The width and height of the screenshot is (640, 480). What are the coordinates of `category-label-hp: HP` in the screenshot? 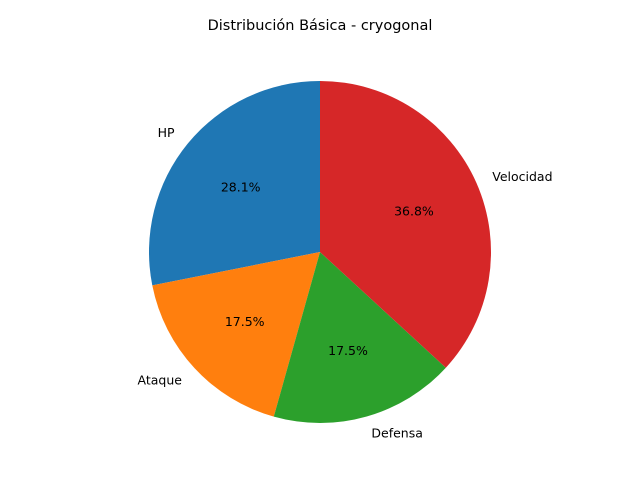 It's located at (166, 132).